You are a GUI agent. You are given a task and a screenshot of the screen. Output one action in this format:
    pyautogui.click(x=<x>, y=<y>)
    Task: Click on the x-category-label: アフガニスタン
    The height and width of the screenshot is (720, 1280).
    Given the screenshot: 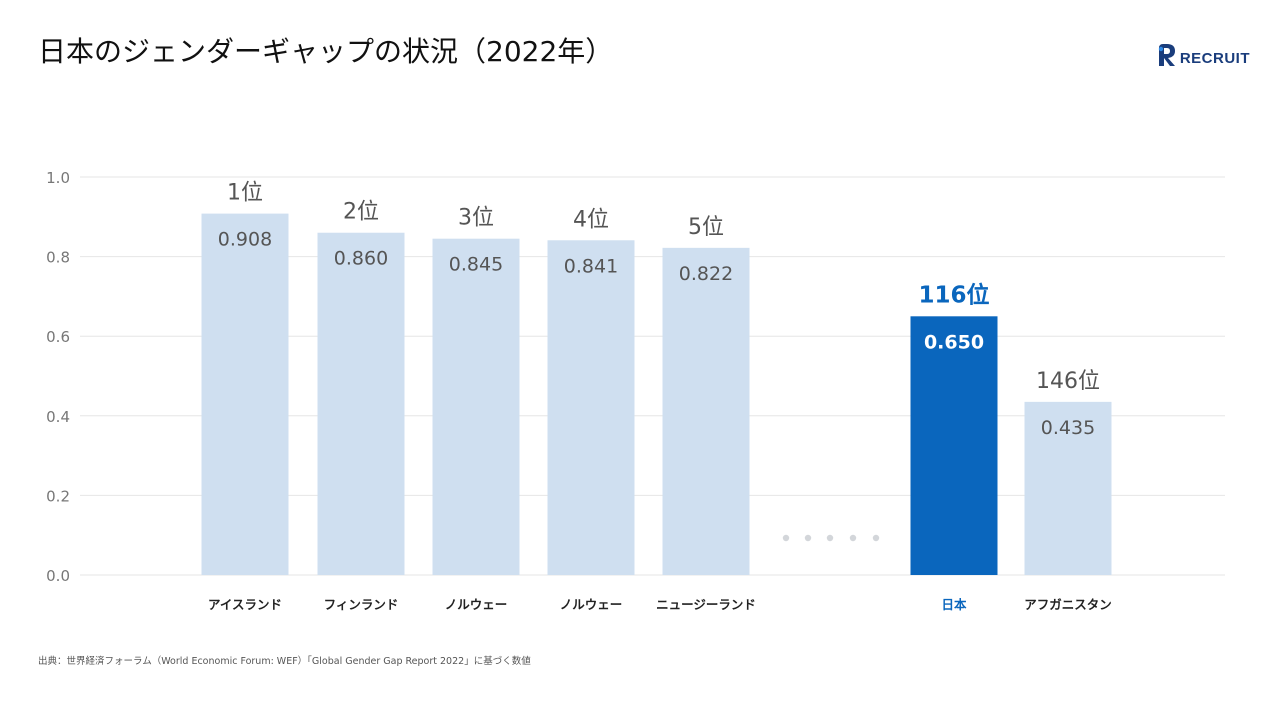 What is the action you would take?
    pyautogui.click(x=1068, y=604)
    